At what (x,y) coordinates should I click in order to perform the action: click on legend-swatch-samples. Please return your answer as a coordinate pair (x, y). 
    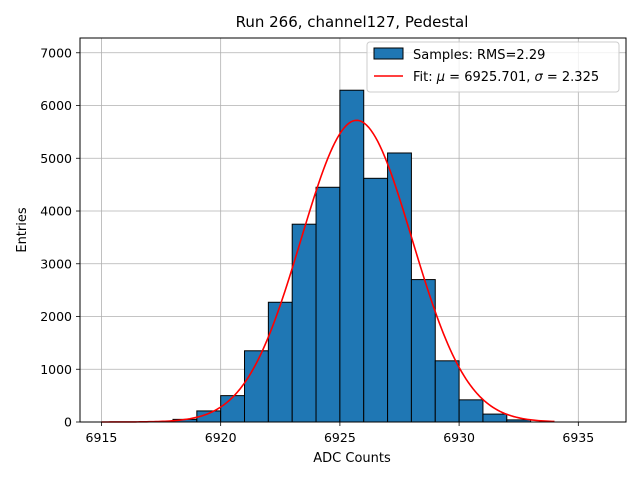
    Looking at the image, I should click on (388, 53).